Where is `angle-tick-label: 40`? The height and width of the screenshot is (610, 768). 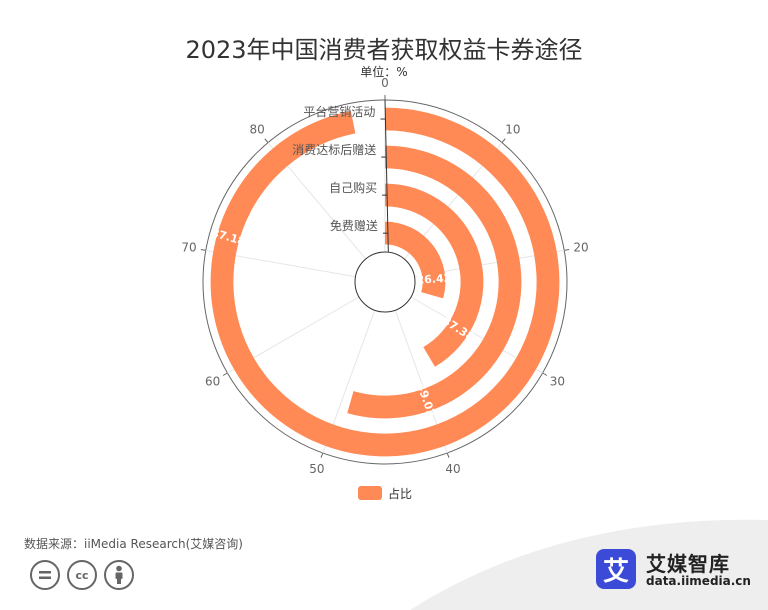
angle-tick-label: 40 is located at coordinates (452, 469).